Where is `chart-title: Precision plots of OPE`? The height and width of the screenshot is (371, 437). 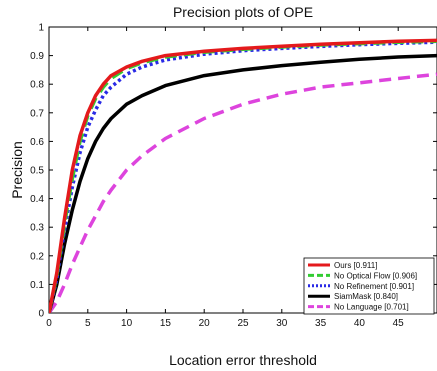 chart-title: Precision plots of OPE is located at coordinates (243, 12).